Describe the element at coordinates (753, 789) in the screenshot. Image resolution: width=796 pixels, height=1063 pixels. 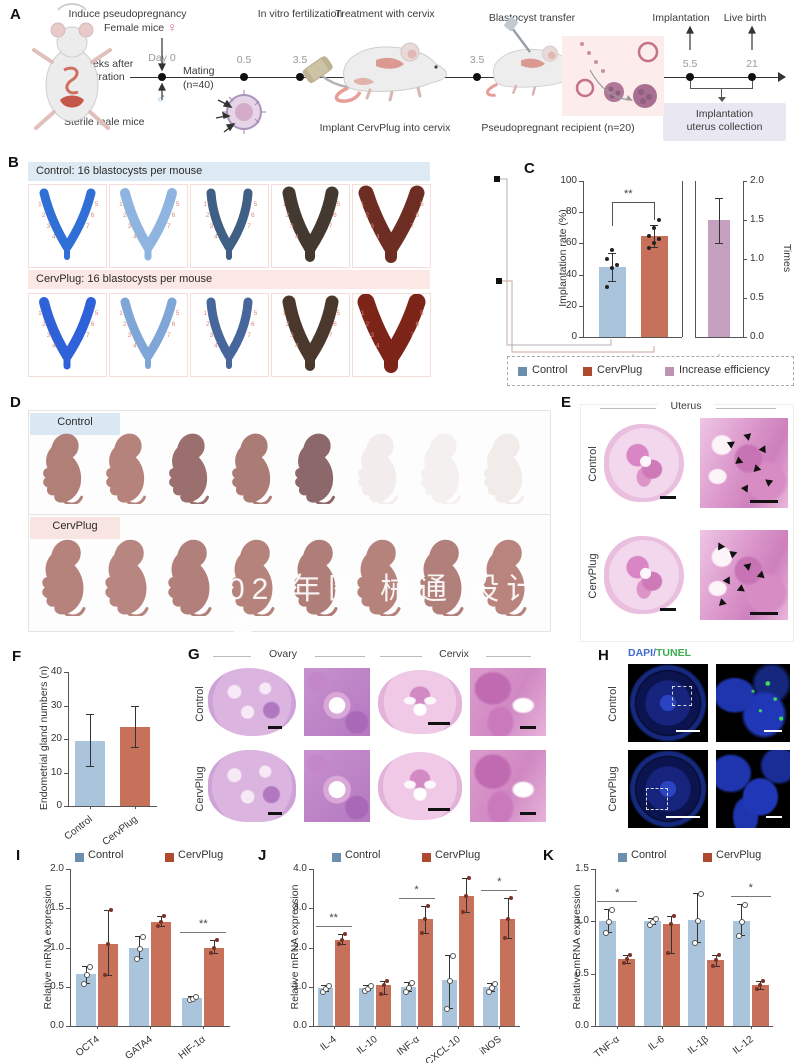
I see `tunel-cervplug-zoom-photo` at that location.